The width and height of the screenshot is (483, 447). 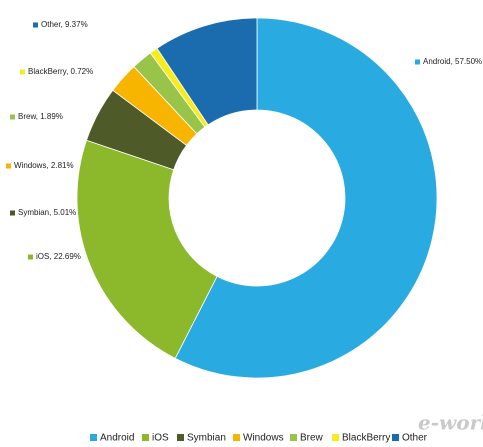 I want to click on legend-label: iOS, so click(x=160, y=438).